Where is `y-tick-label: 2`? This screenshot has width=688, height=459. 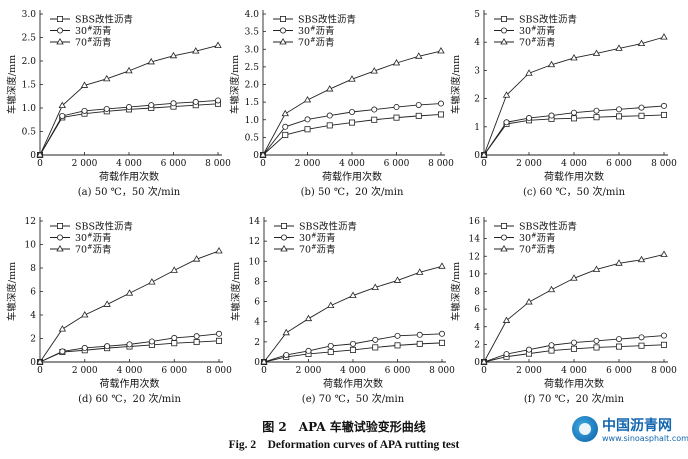 y-tick-label: 2 is located at coordinates (33, 340).